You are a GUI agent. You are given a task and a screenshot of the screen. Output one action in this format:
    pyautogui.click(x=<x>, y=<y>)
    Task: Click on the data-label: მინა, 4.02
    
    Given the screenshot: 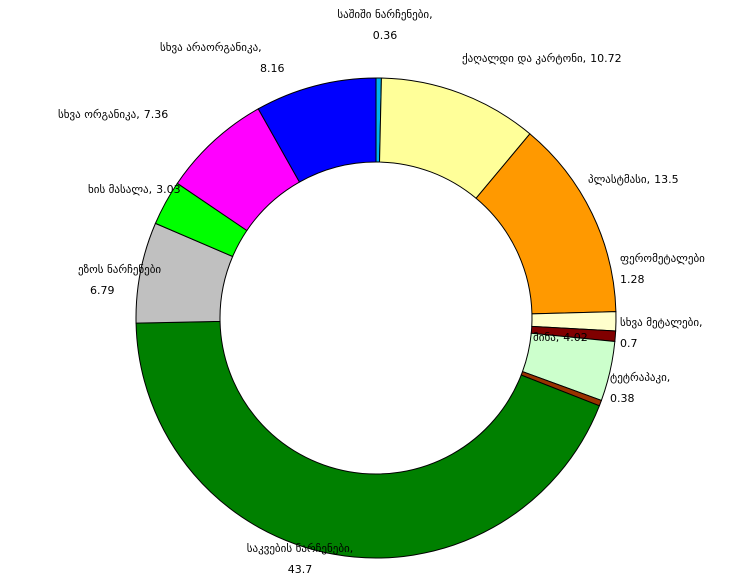 What is the action you would take?
    pyautogui.click(x=560, y=337)
    